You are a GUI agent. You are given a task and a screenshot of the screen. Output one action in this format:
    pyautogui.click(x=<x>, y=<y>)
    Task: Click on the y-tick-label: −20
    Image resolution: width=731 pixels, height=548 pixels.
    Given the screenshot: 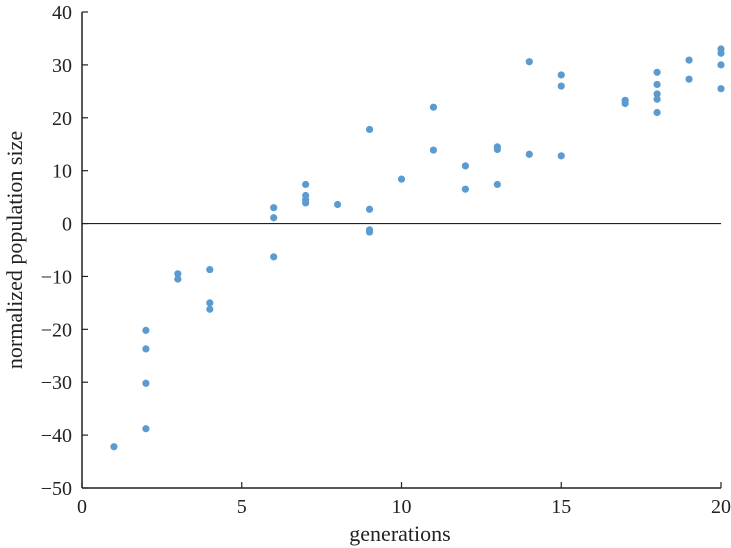 What is the action you would take?
    pyautogui.click(x=56, y=330)
    